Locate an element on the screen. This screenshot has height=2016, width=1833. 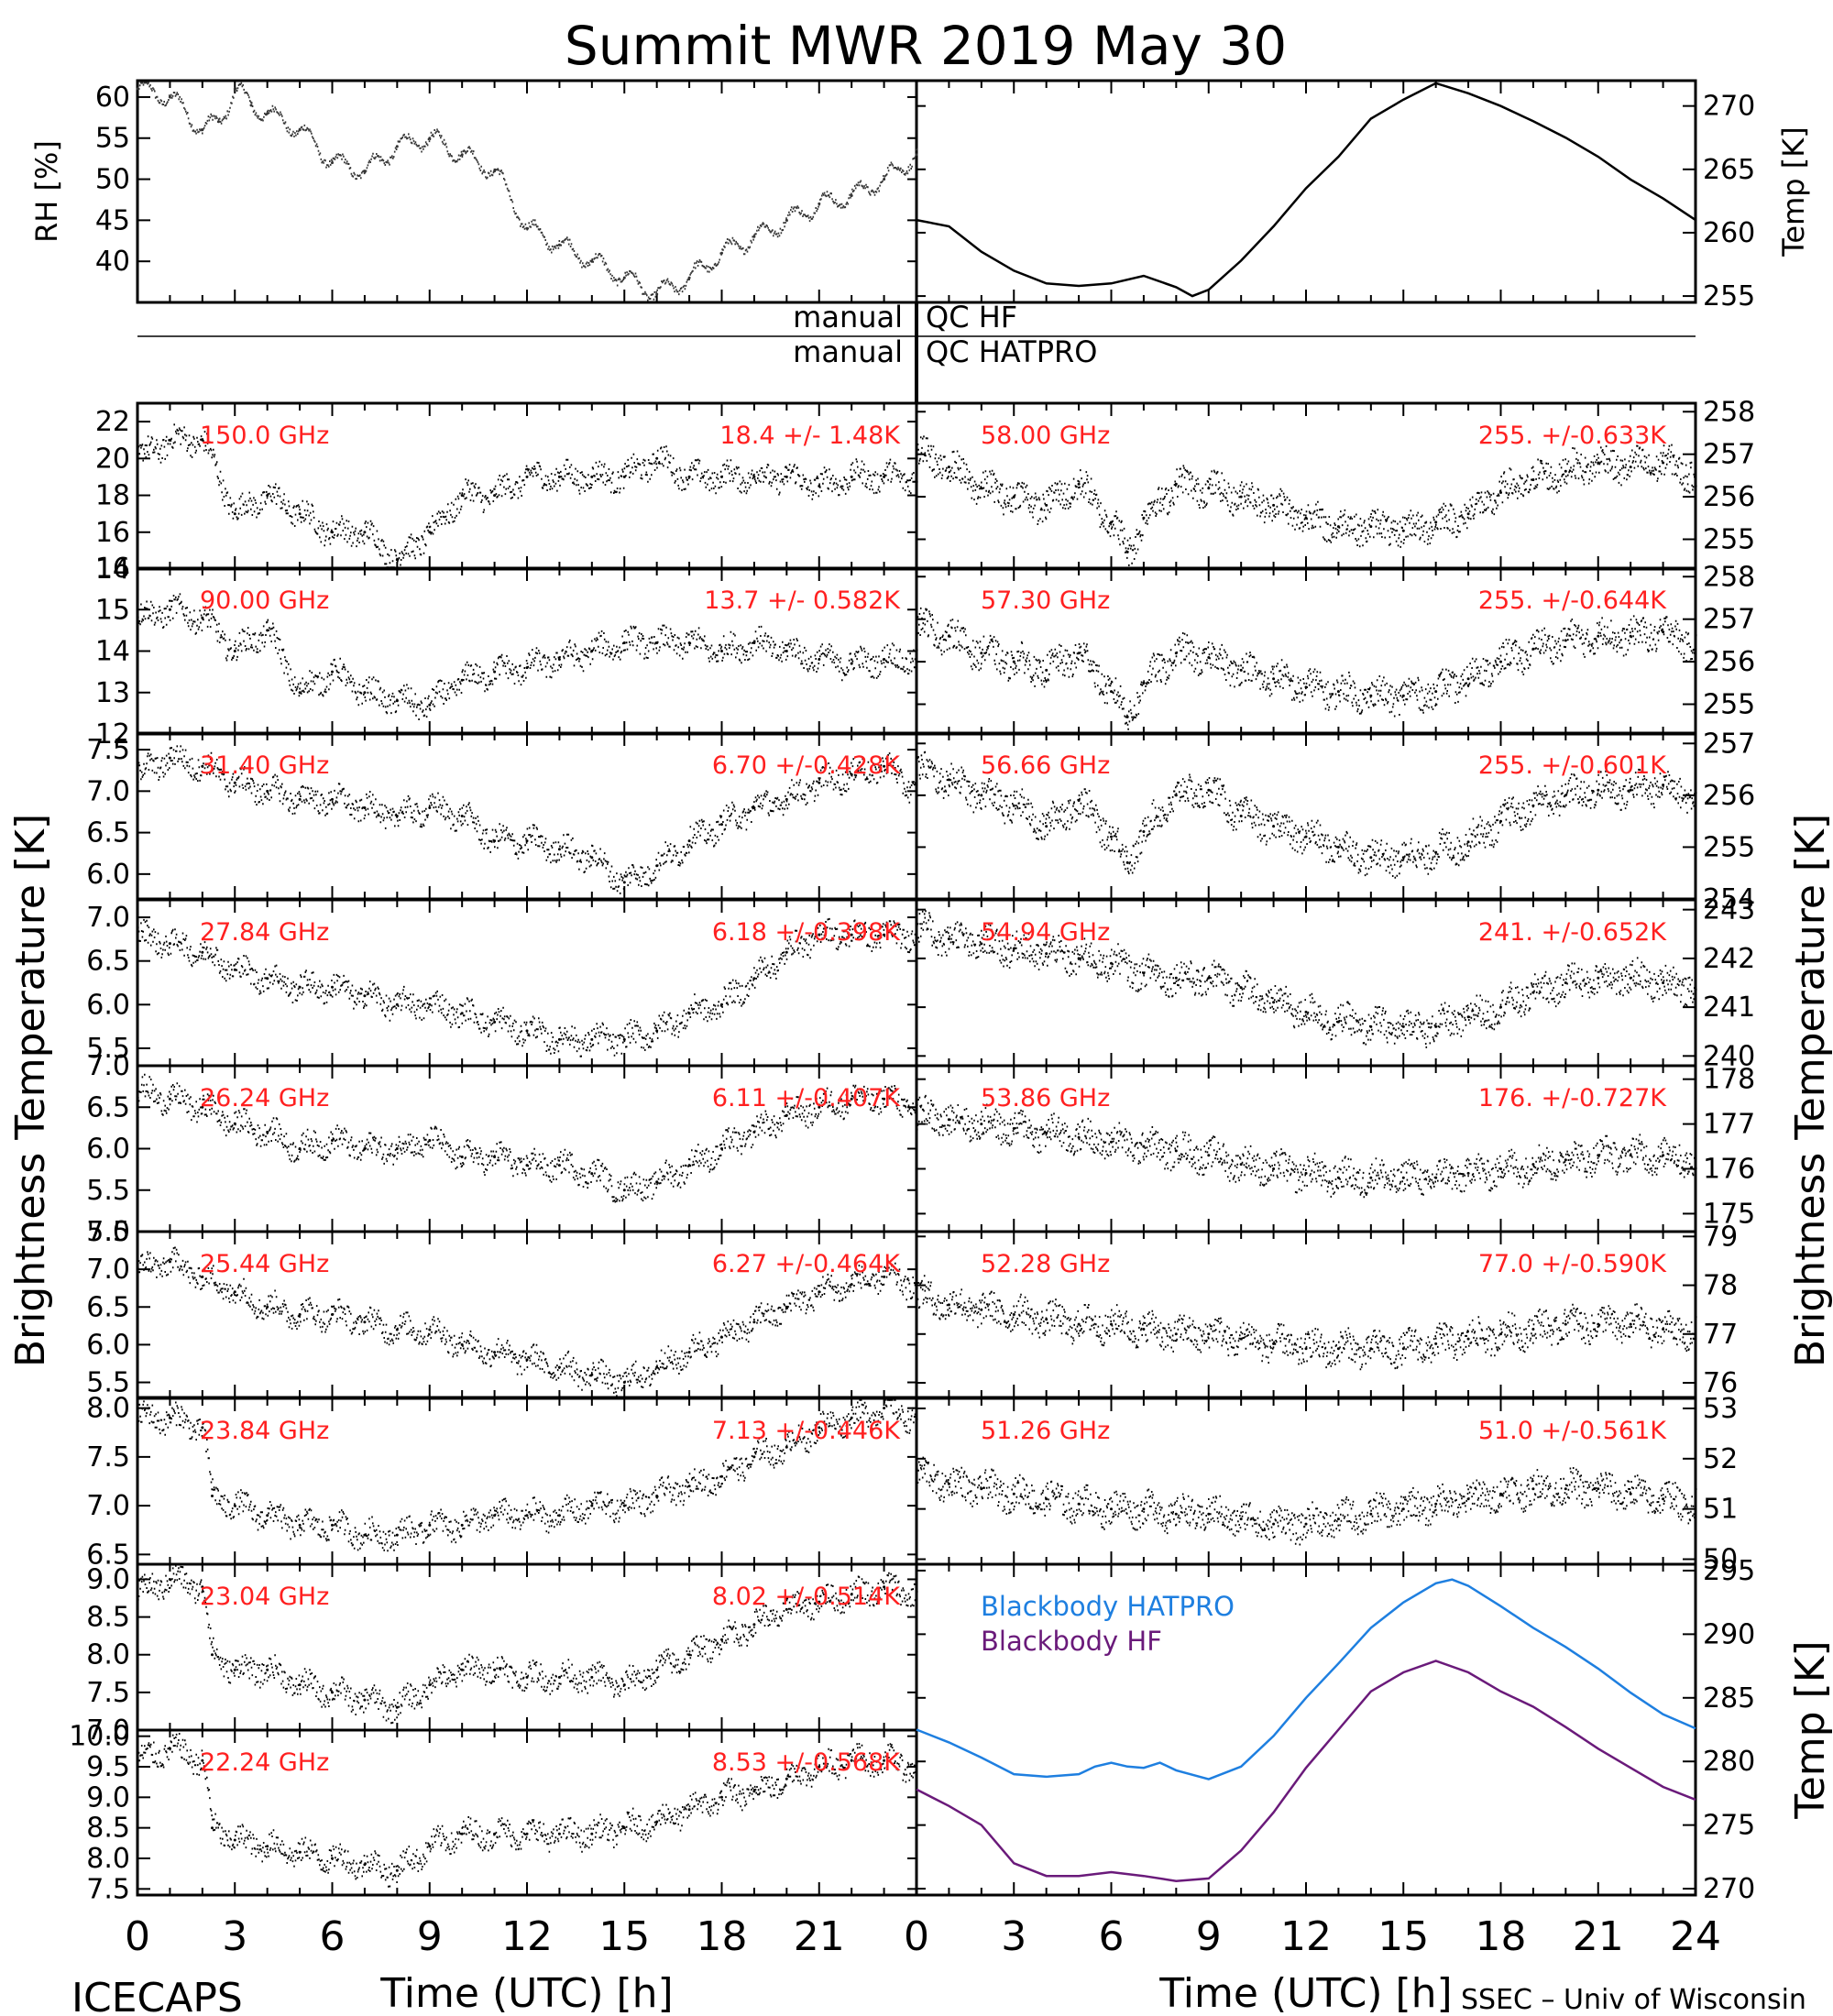
blackbody-y-ticks: 270 275 280 285 290 295 is located at coordinates (1335, 1730).